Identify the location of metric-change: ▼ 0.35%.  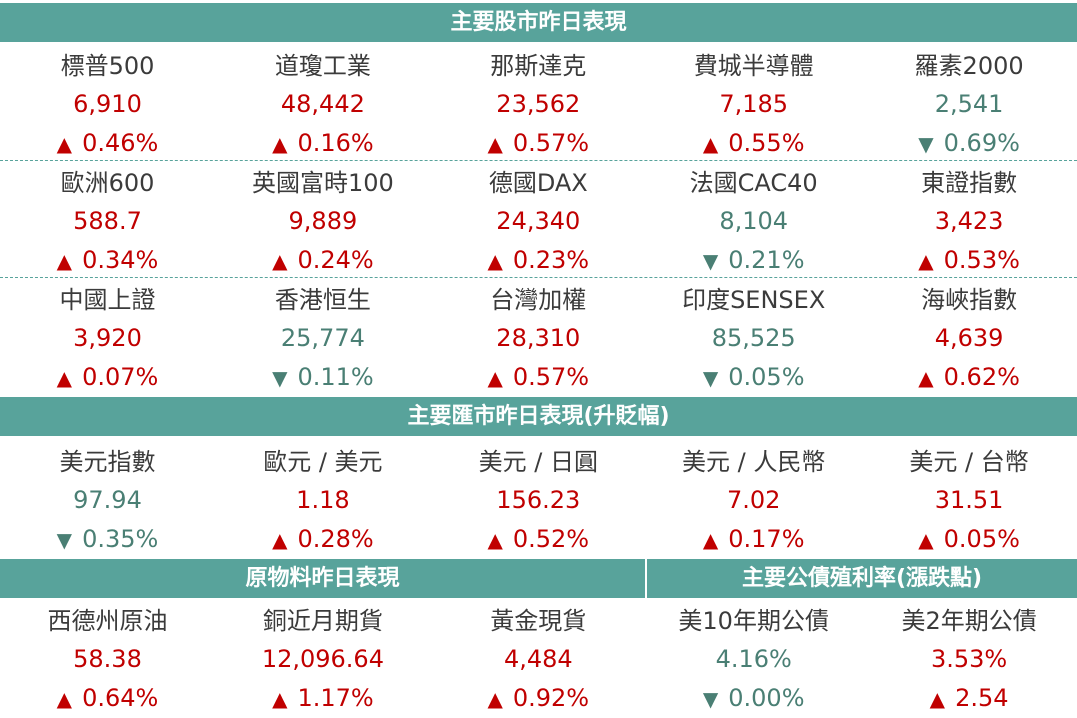
(107, 539).